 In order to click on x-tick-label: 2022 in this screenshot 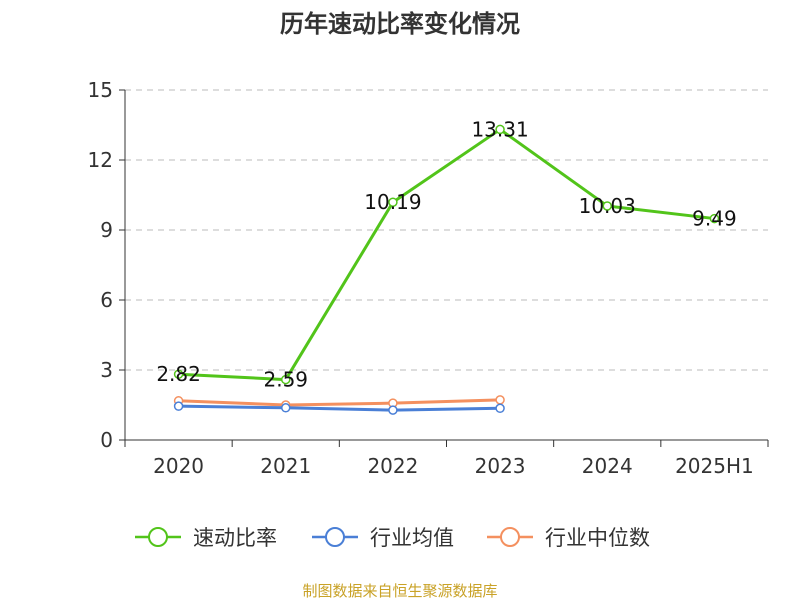, I will do `click(392, 466)`.